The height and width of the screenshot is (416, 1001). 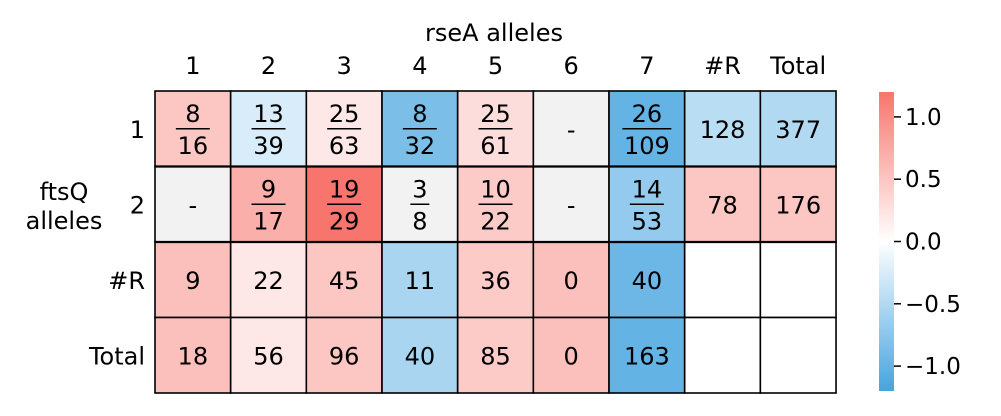 What do you see at coordinates (419, 66) in the screenshot?
I see `column-label: 4` at bounding box center [419, 66].